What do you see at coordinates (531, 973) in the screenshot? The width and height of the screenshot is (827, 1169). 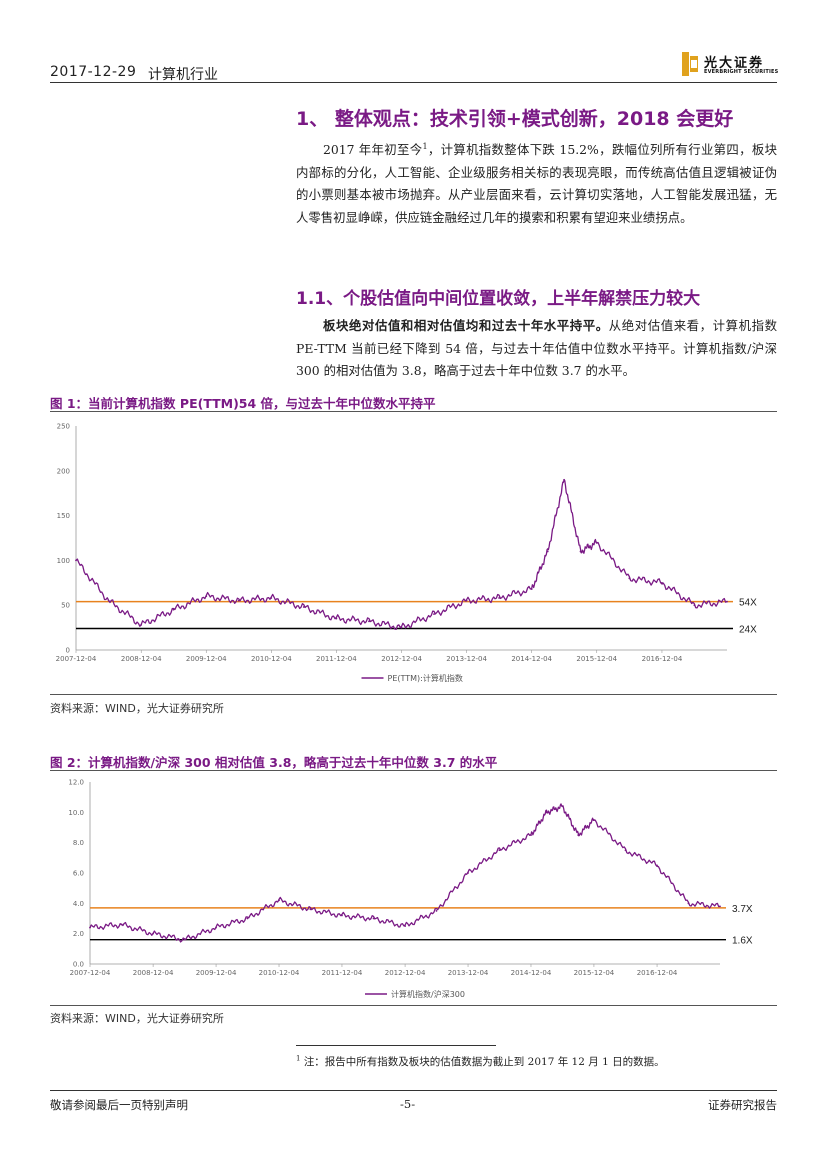 I see `x-tick-label: 2014-12-04` at bounding box center [531, 973].